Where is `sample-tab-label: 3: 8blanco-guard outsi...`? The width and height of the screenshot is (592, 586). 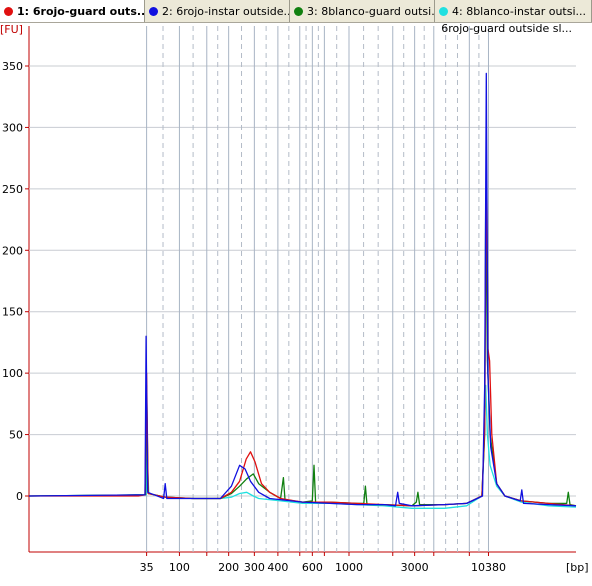 sample-tab-label: 3: 8blanco-guard outsi... is located at coordinates (370, 11).